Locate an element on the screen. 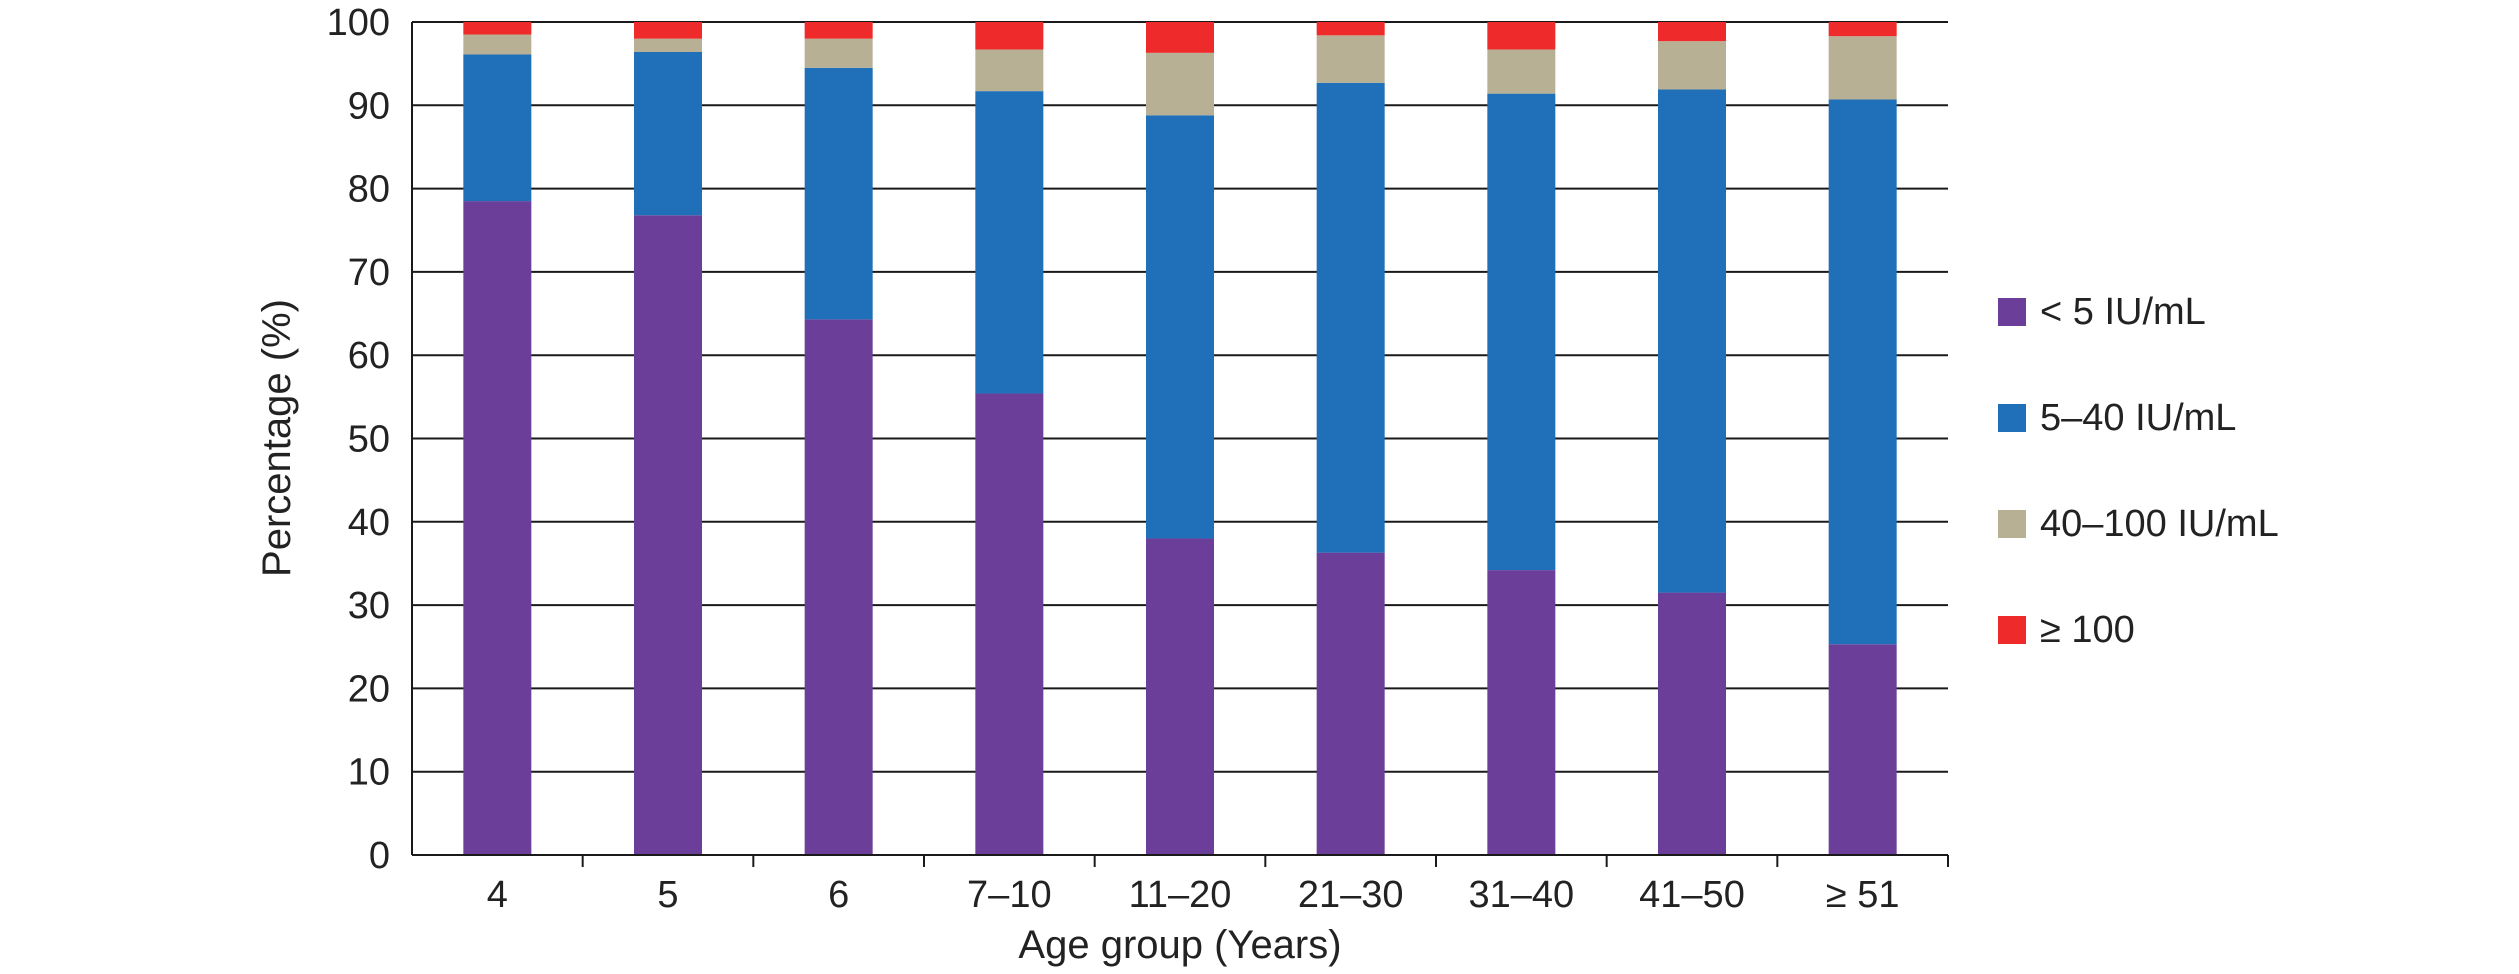 The height and width of the screenshot is (974, 2519). y-tick-label: 20 is located at coordinates (369, 689).